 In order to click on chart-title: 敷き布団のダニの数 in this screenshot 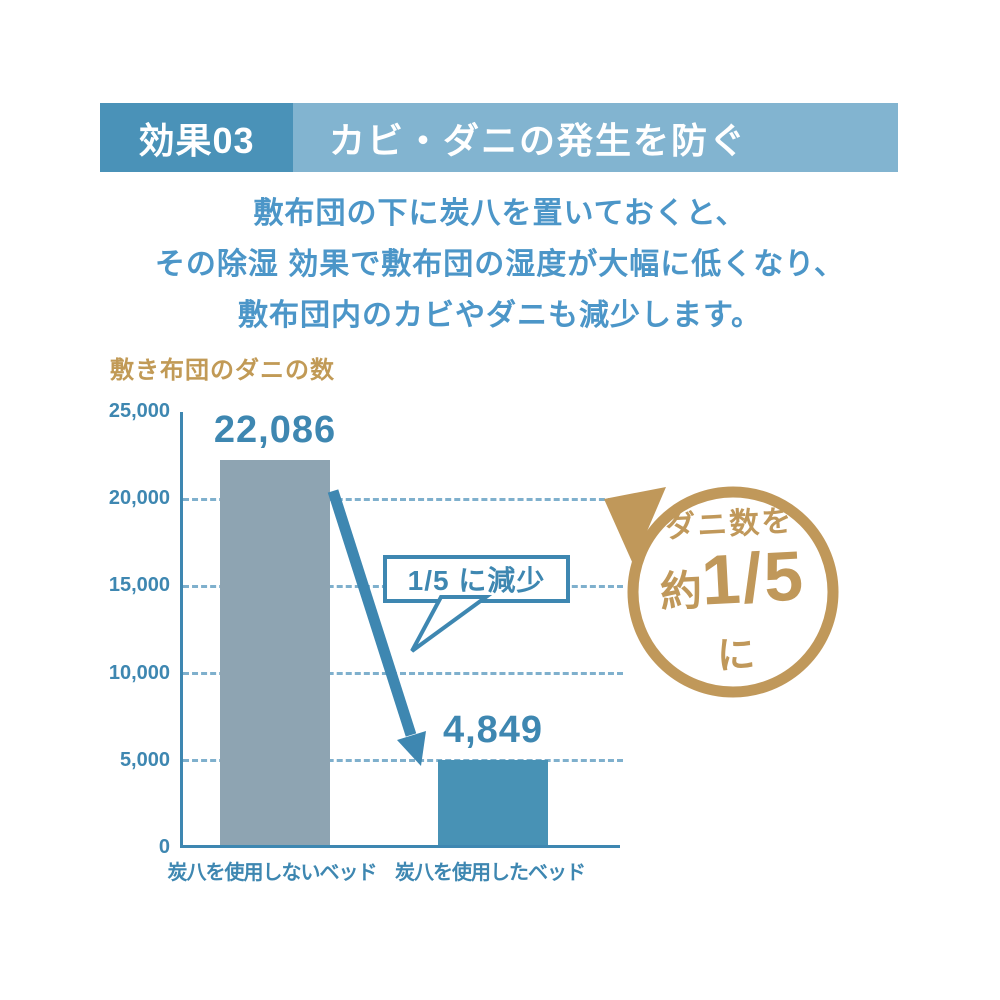, I will do `click(222, 370)`.